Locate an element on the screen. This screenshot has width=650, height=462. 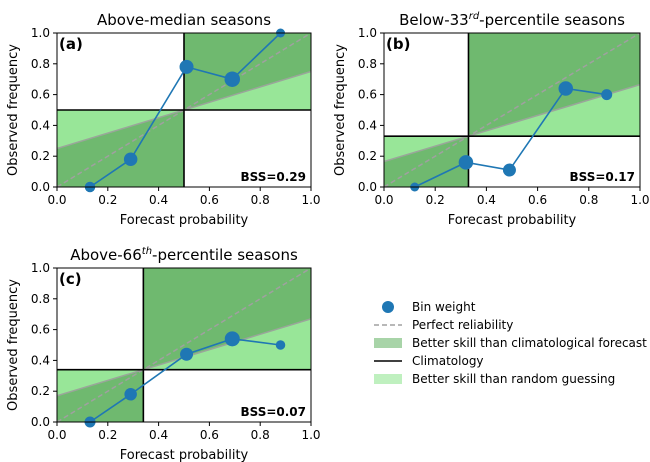
no-skill-line is located at coordinates (512, 123).